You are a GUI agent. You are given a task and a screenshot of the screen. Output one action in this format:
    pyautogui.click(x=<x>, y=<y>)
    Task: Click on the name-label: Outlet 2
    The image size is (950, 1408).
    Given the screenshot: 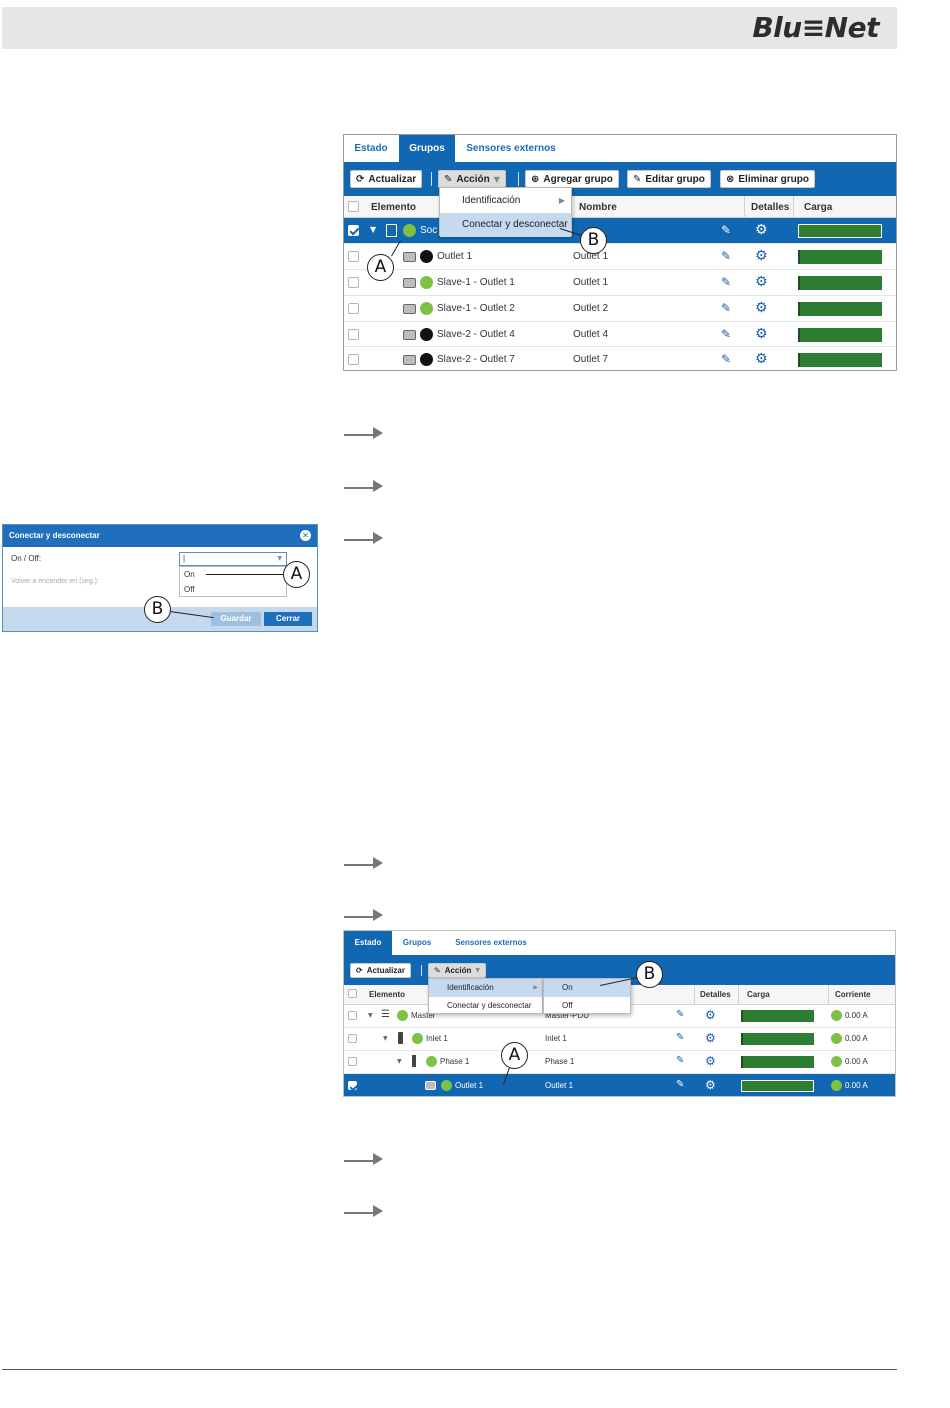 What is the action you would take?
    pyautogui.click(x=591, y=308)
    